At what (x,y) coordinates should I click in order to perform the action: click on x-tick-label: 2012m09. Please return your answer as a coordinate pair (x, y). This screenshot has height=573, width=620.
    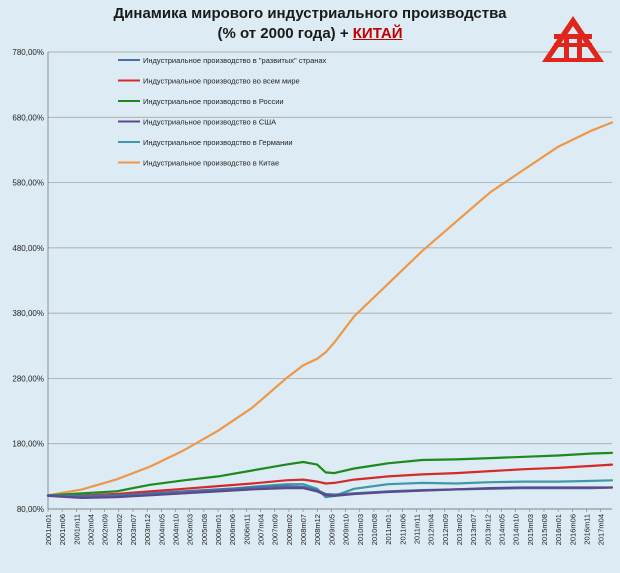
    Looking at the image, I should click on (445, 529).